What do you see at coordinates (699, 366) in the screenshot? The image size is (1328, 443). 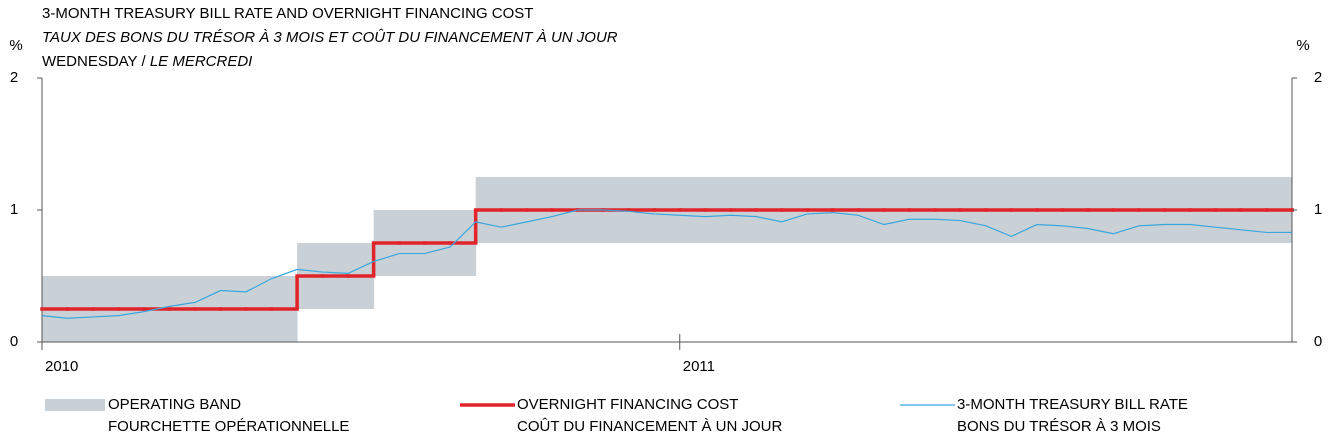 I see `x-tick-label: 2011` at bounding box center [699, 366].